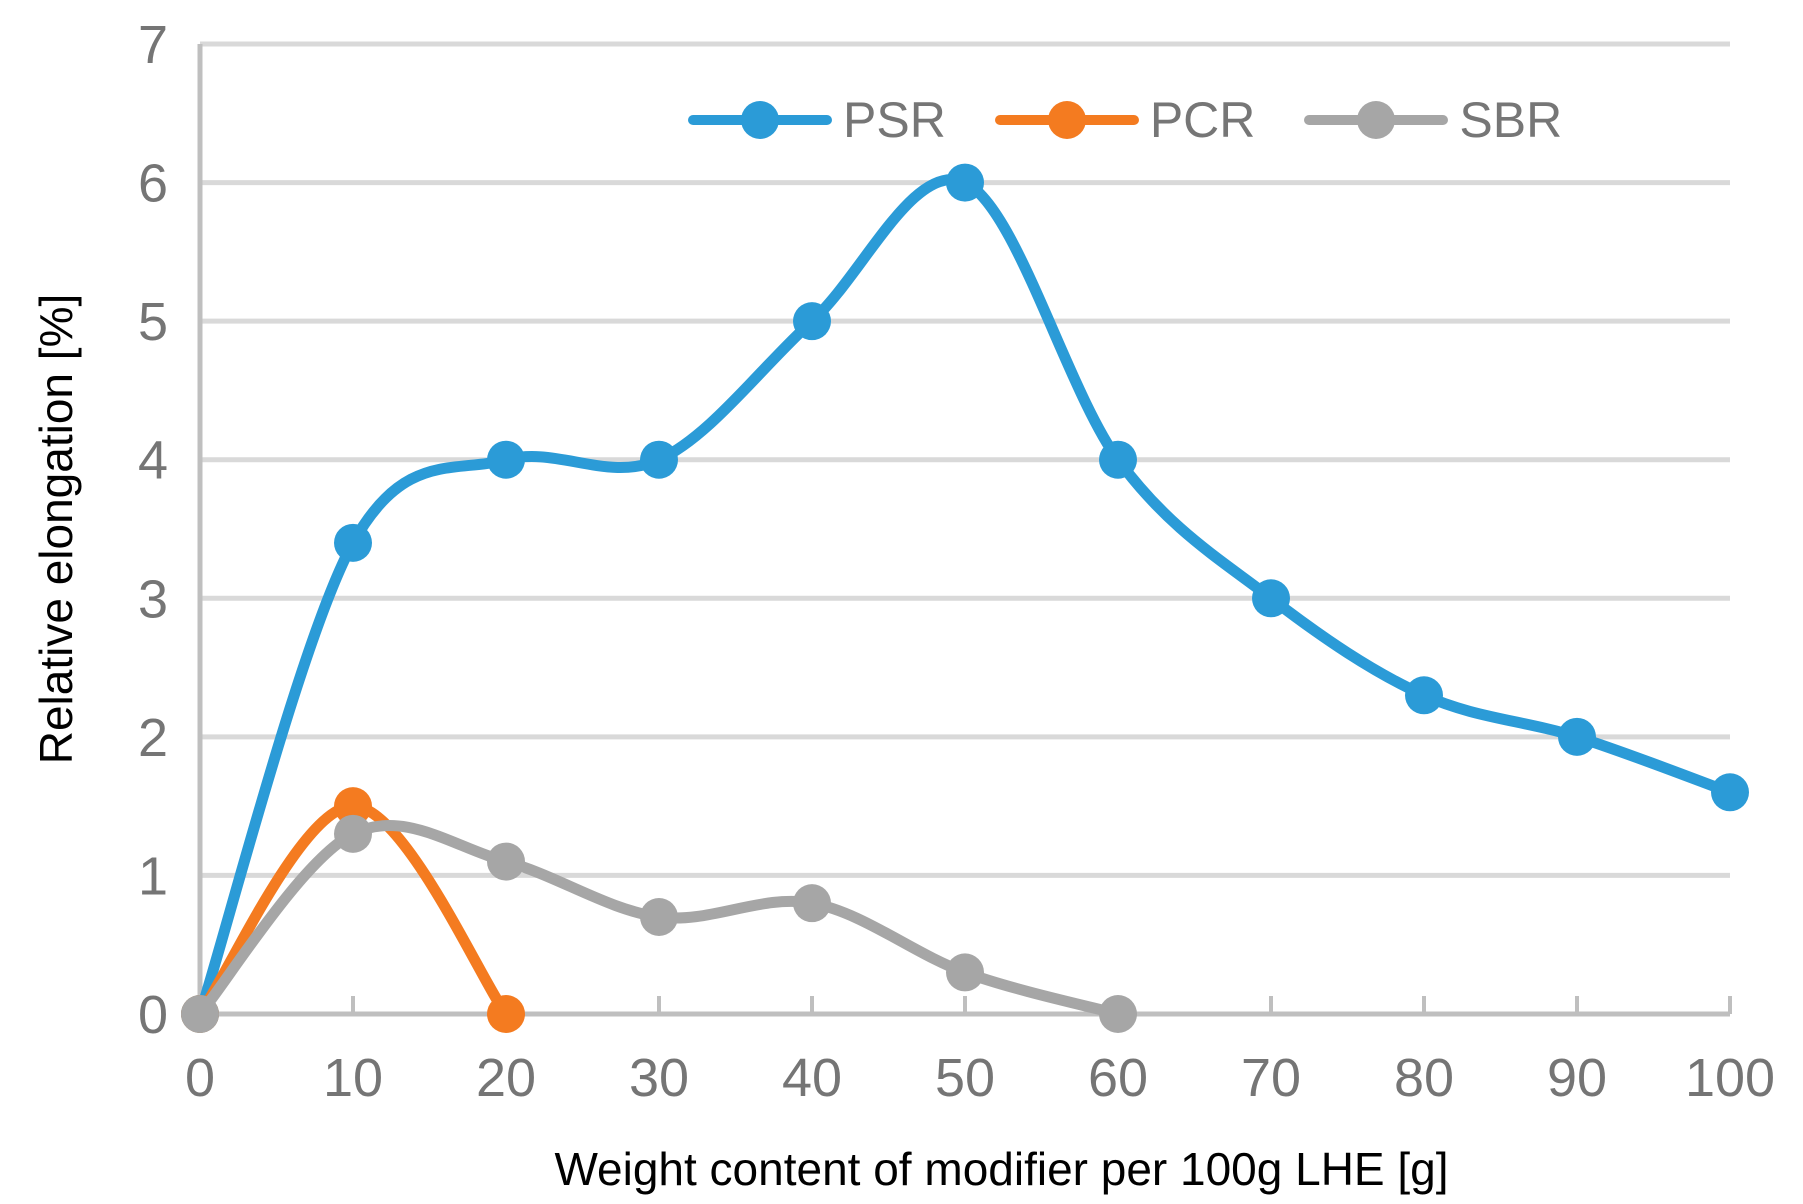 Image resolution: width=1803 pixels, height=1204 pixels. I want to click on legend-item-sbr: SBR, so click(1433, 120).